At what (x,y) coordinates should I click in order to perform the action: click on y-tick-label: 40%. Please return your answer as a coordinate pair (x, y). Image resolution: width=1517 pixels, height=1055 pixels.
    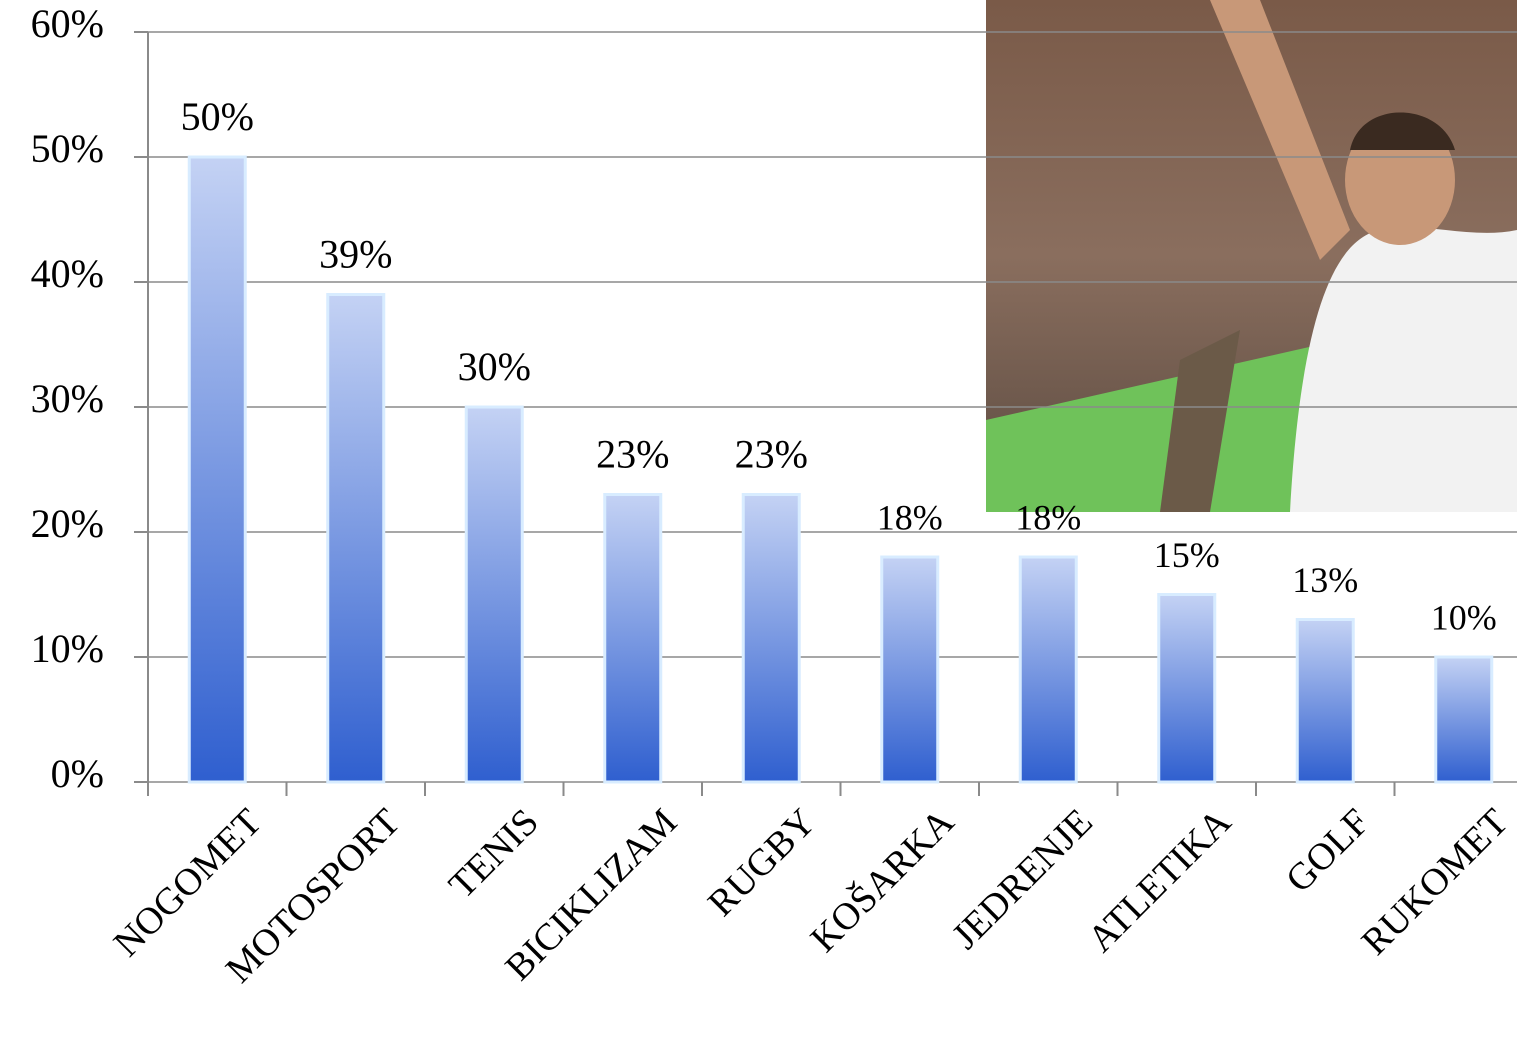
    Looking at the image, I should click on (67, 273).